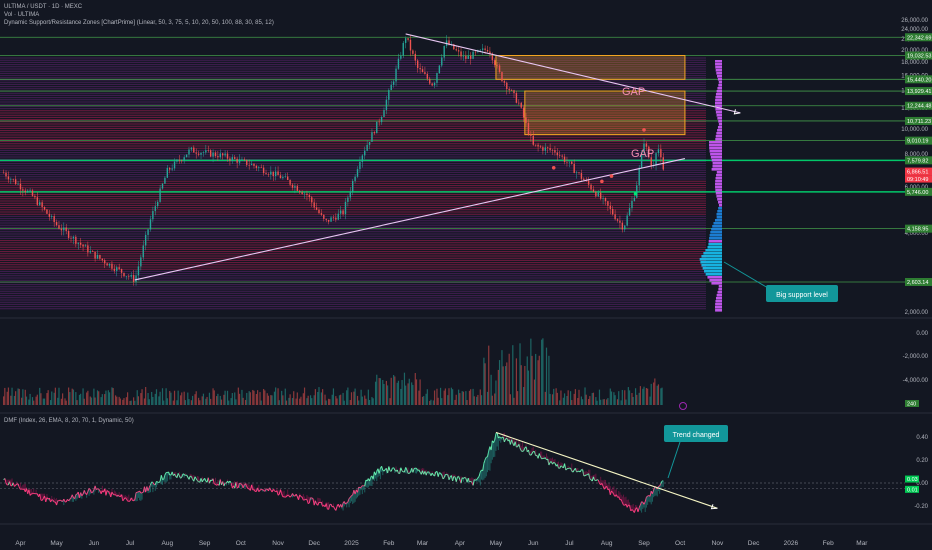 The image size is (932, 550). What do you see at coordinates (205, 543) in the screenshot?
I see `time-axis-label: Sep` at bounding box center [205, 543].